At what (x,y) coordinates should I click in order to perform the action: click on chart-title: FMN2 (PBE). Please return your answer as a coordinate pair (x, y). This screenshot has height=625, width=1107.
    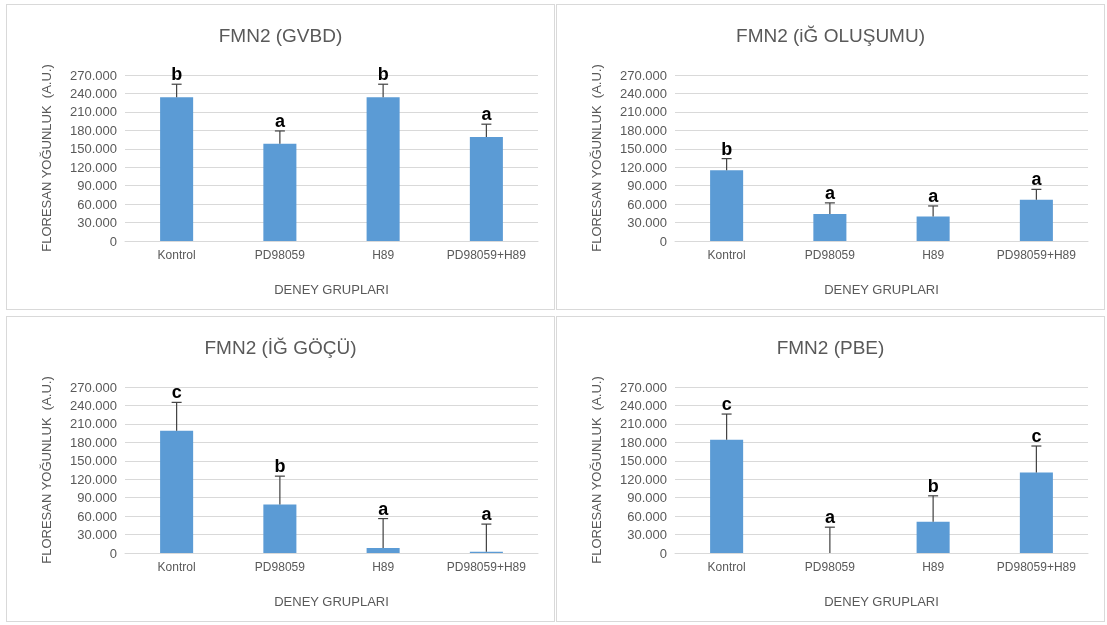
    Looking at the image, I should click on (830, 347).